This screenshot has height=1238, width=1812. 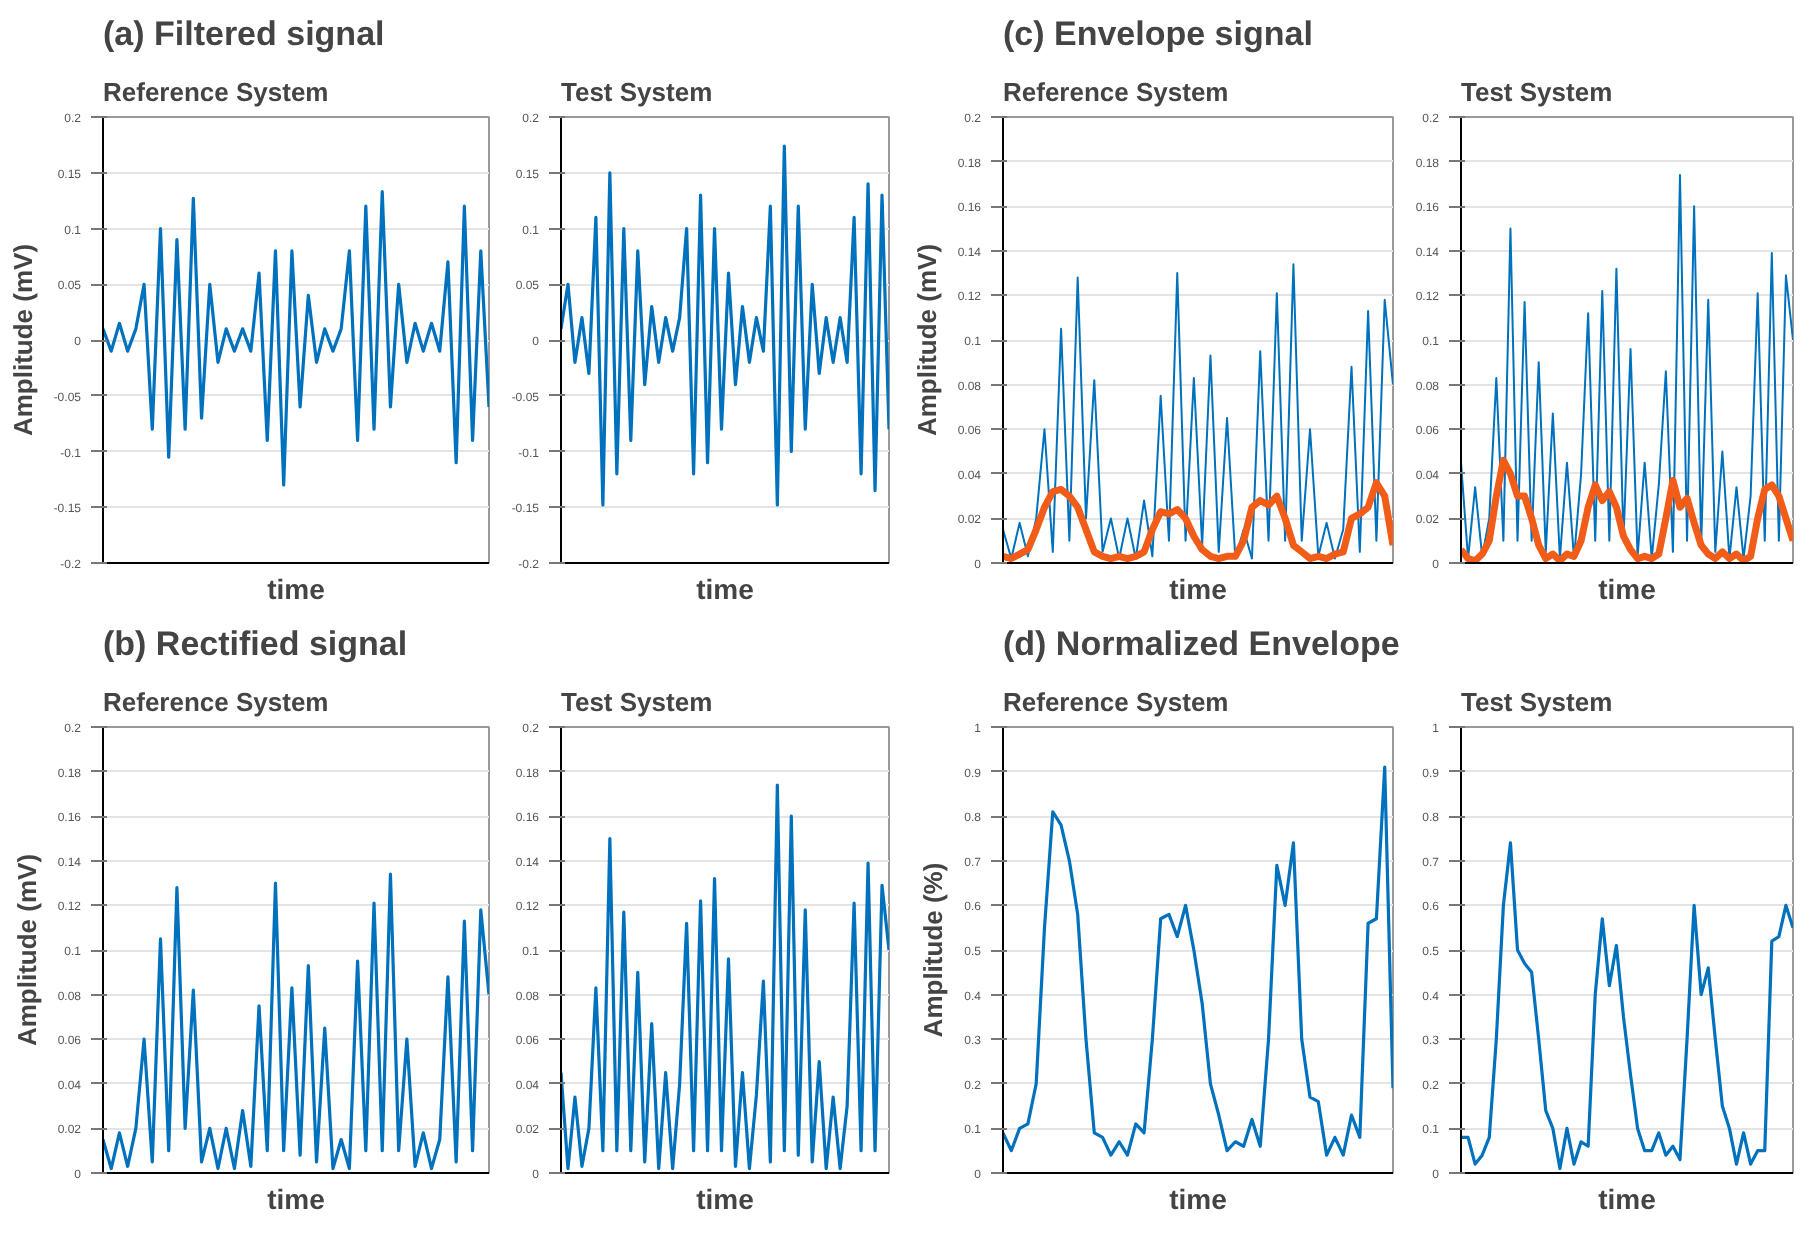 I want to click on chart-title: (c) Envelope signal, so click(x=1158, y=34).